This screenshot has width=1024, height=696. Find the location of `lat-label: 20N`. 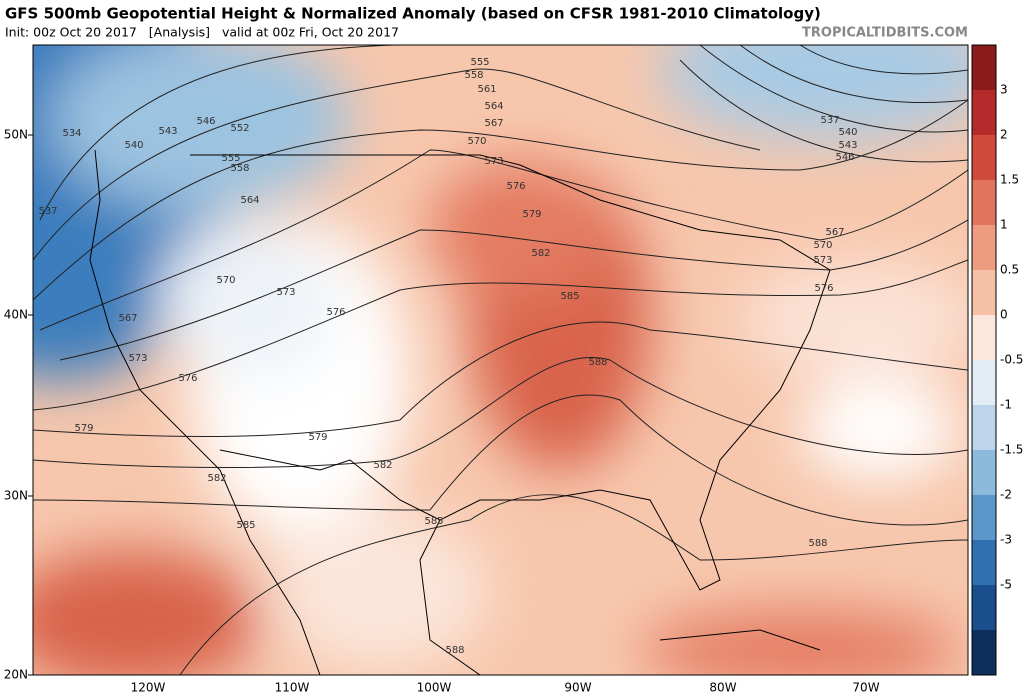

lat-label: 20N is located at coordinates (16, 675).